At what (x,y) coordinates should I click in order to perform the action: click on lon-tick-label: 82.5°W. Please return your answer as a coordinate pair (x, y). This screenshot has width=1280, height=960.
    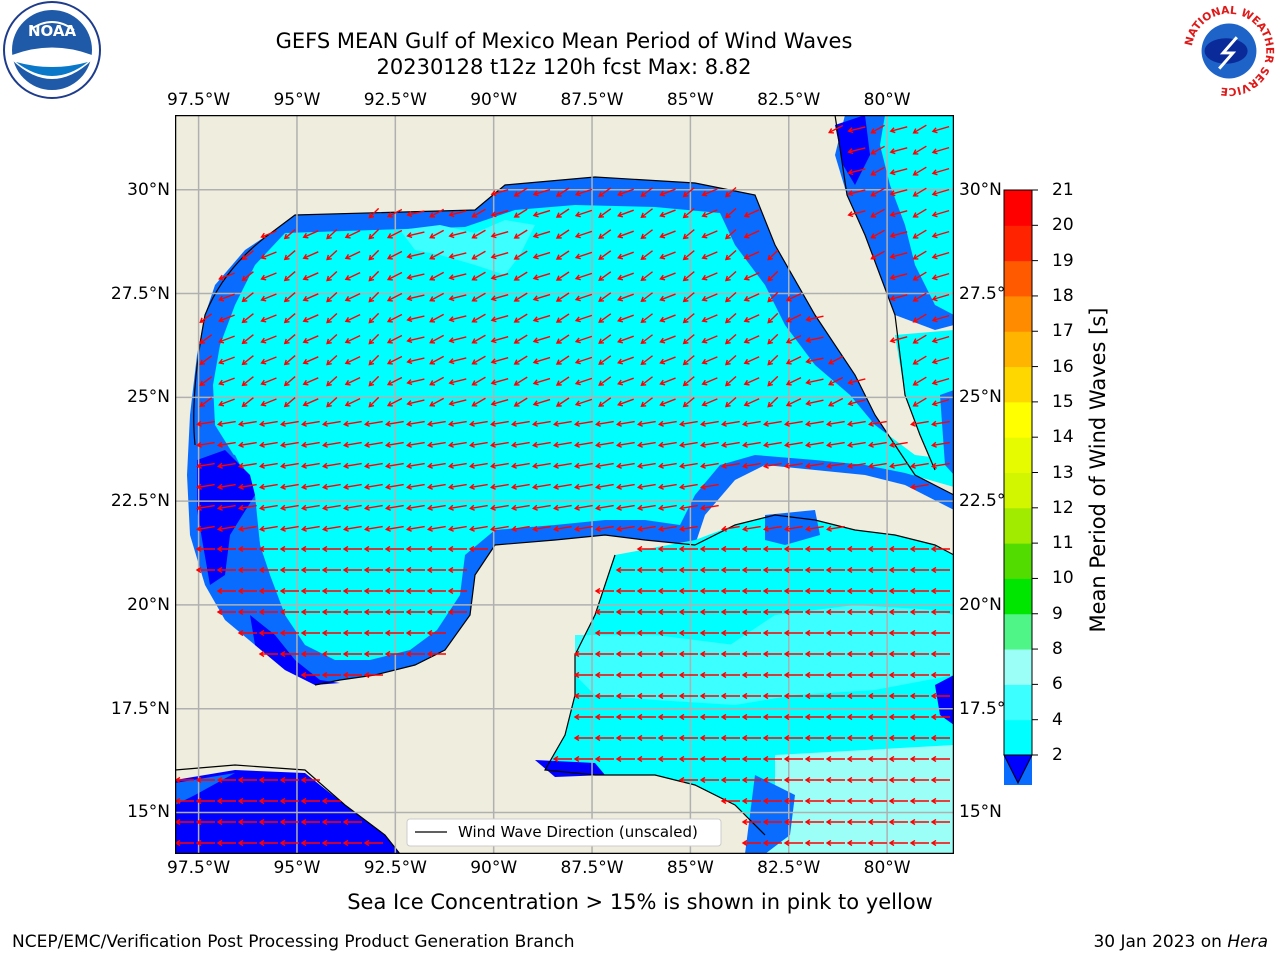
    Looking at the image, I should click on (789, 868).